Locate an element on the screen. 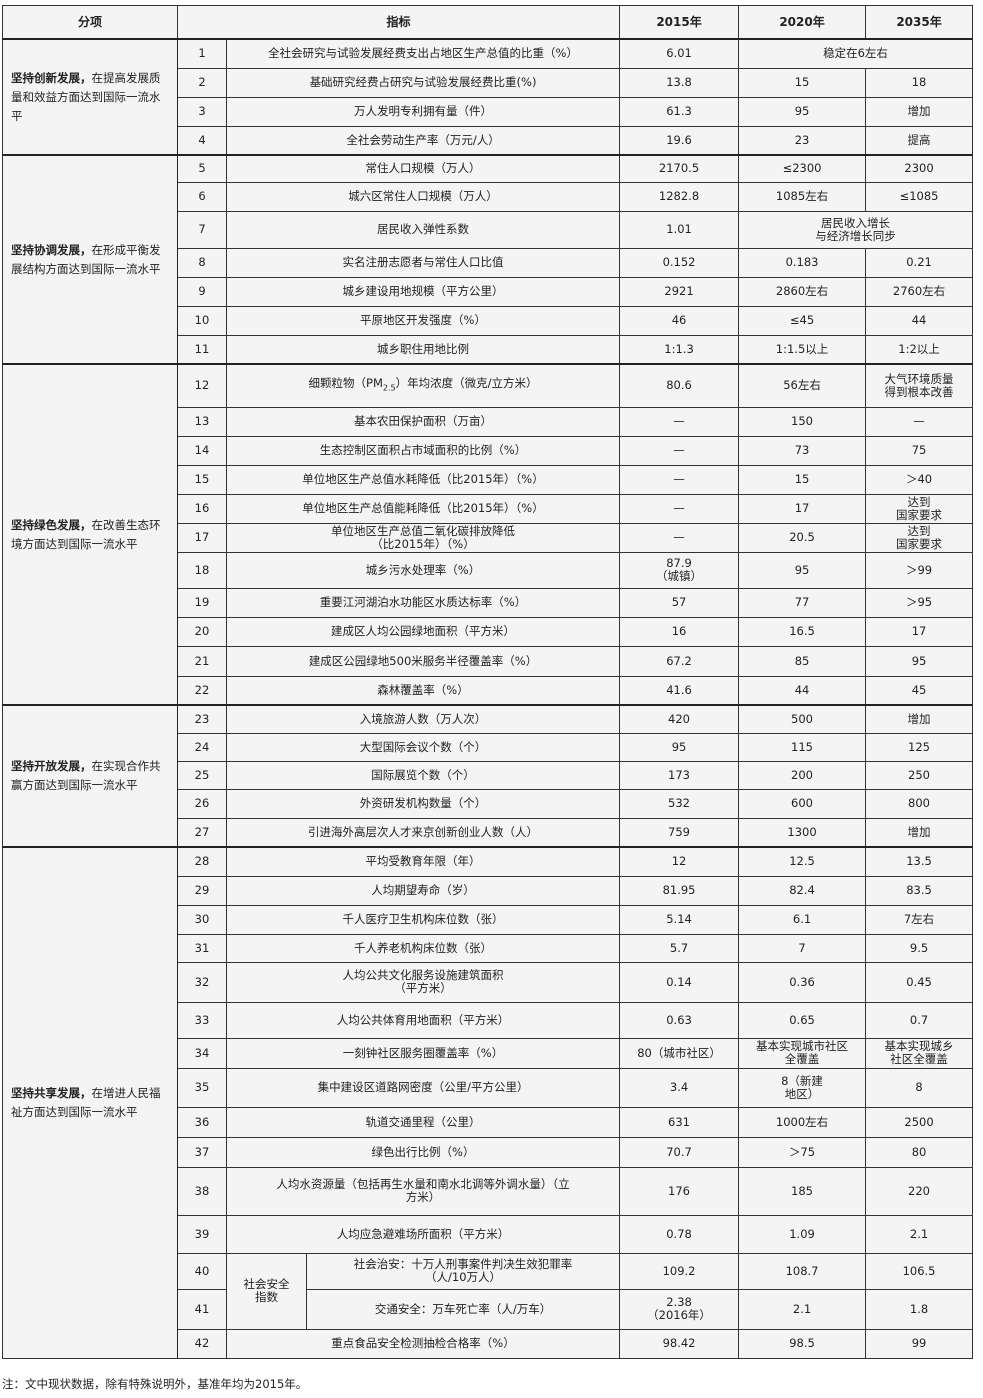 This screenshot has width=983, height=1398. table-row: 6 城六区常住人口规模（万人） 1282.8 1085左右 ≤1085 is located at coordinates (488, 196).